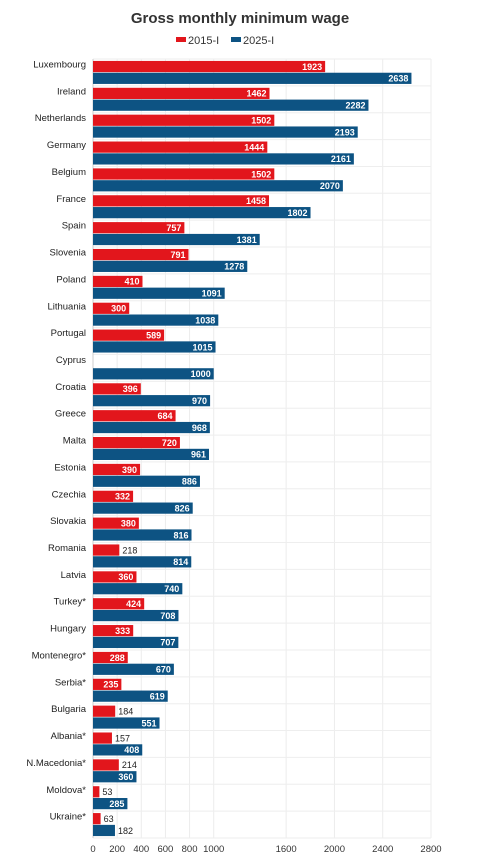 This screenshot has width=487, height=862. What do you see at coordinates (125, 712) in the screenshot?
I see `data-label-2015-i-bulgaria: 184` at bounding box center [125, 712].